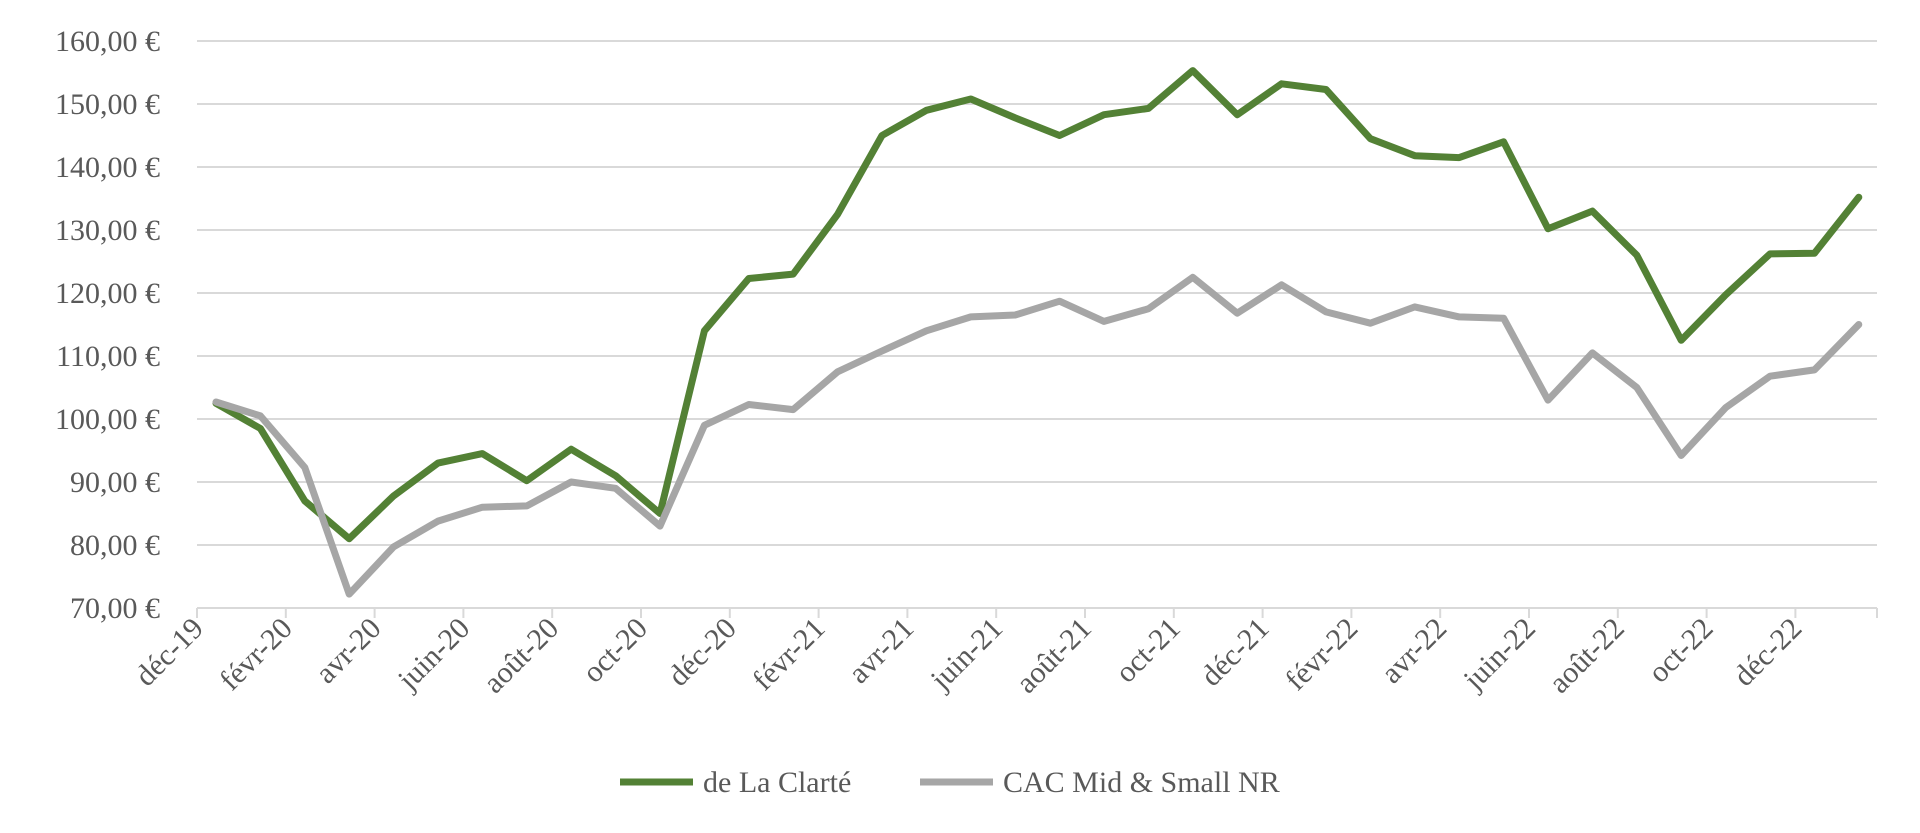 Image resolution: width=1920 pixels, height=833 pixels. I want to click on y-tick-label: 70,00 €, so click(115, 608).